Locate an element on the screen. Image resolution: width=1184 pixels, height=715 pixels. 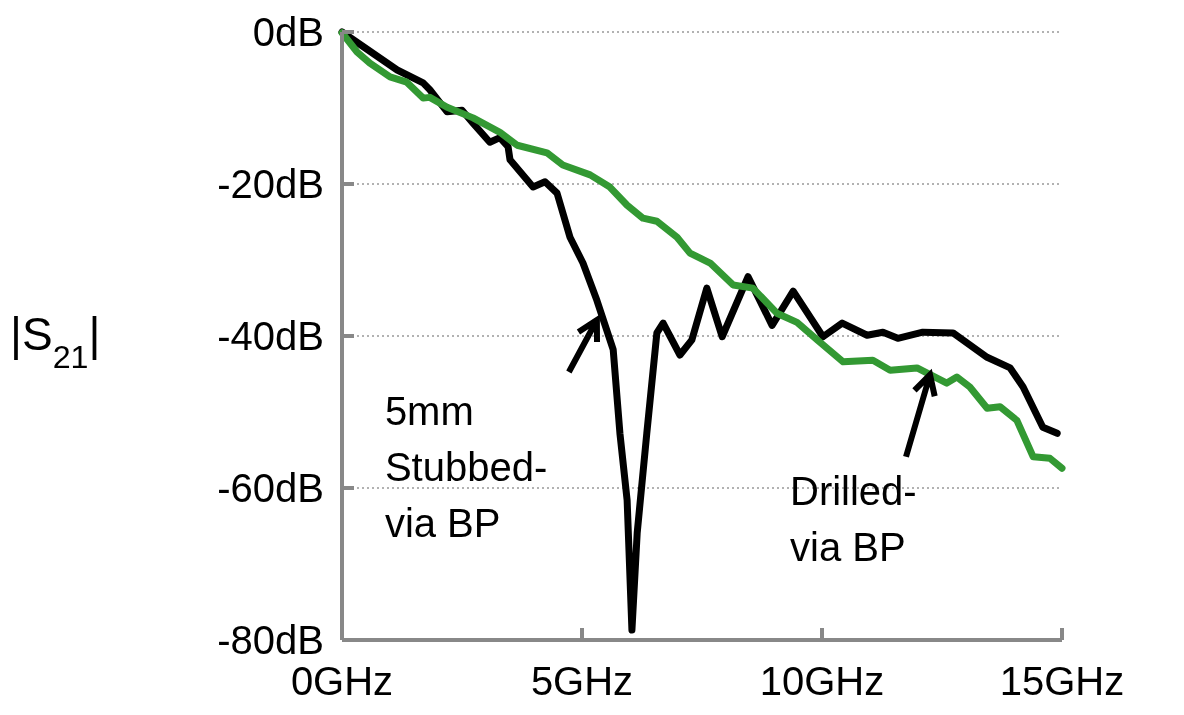
x-tick-label: 10GHz is located at coordinates (822, 681).